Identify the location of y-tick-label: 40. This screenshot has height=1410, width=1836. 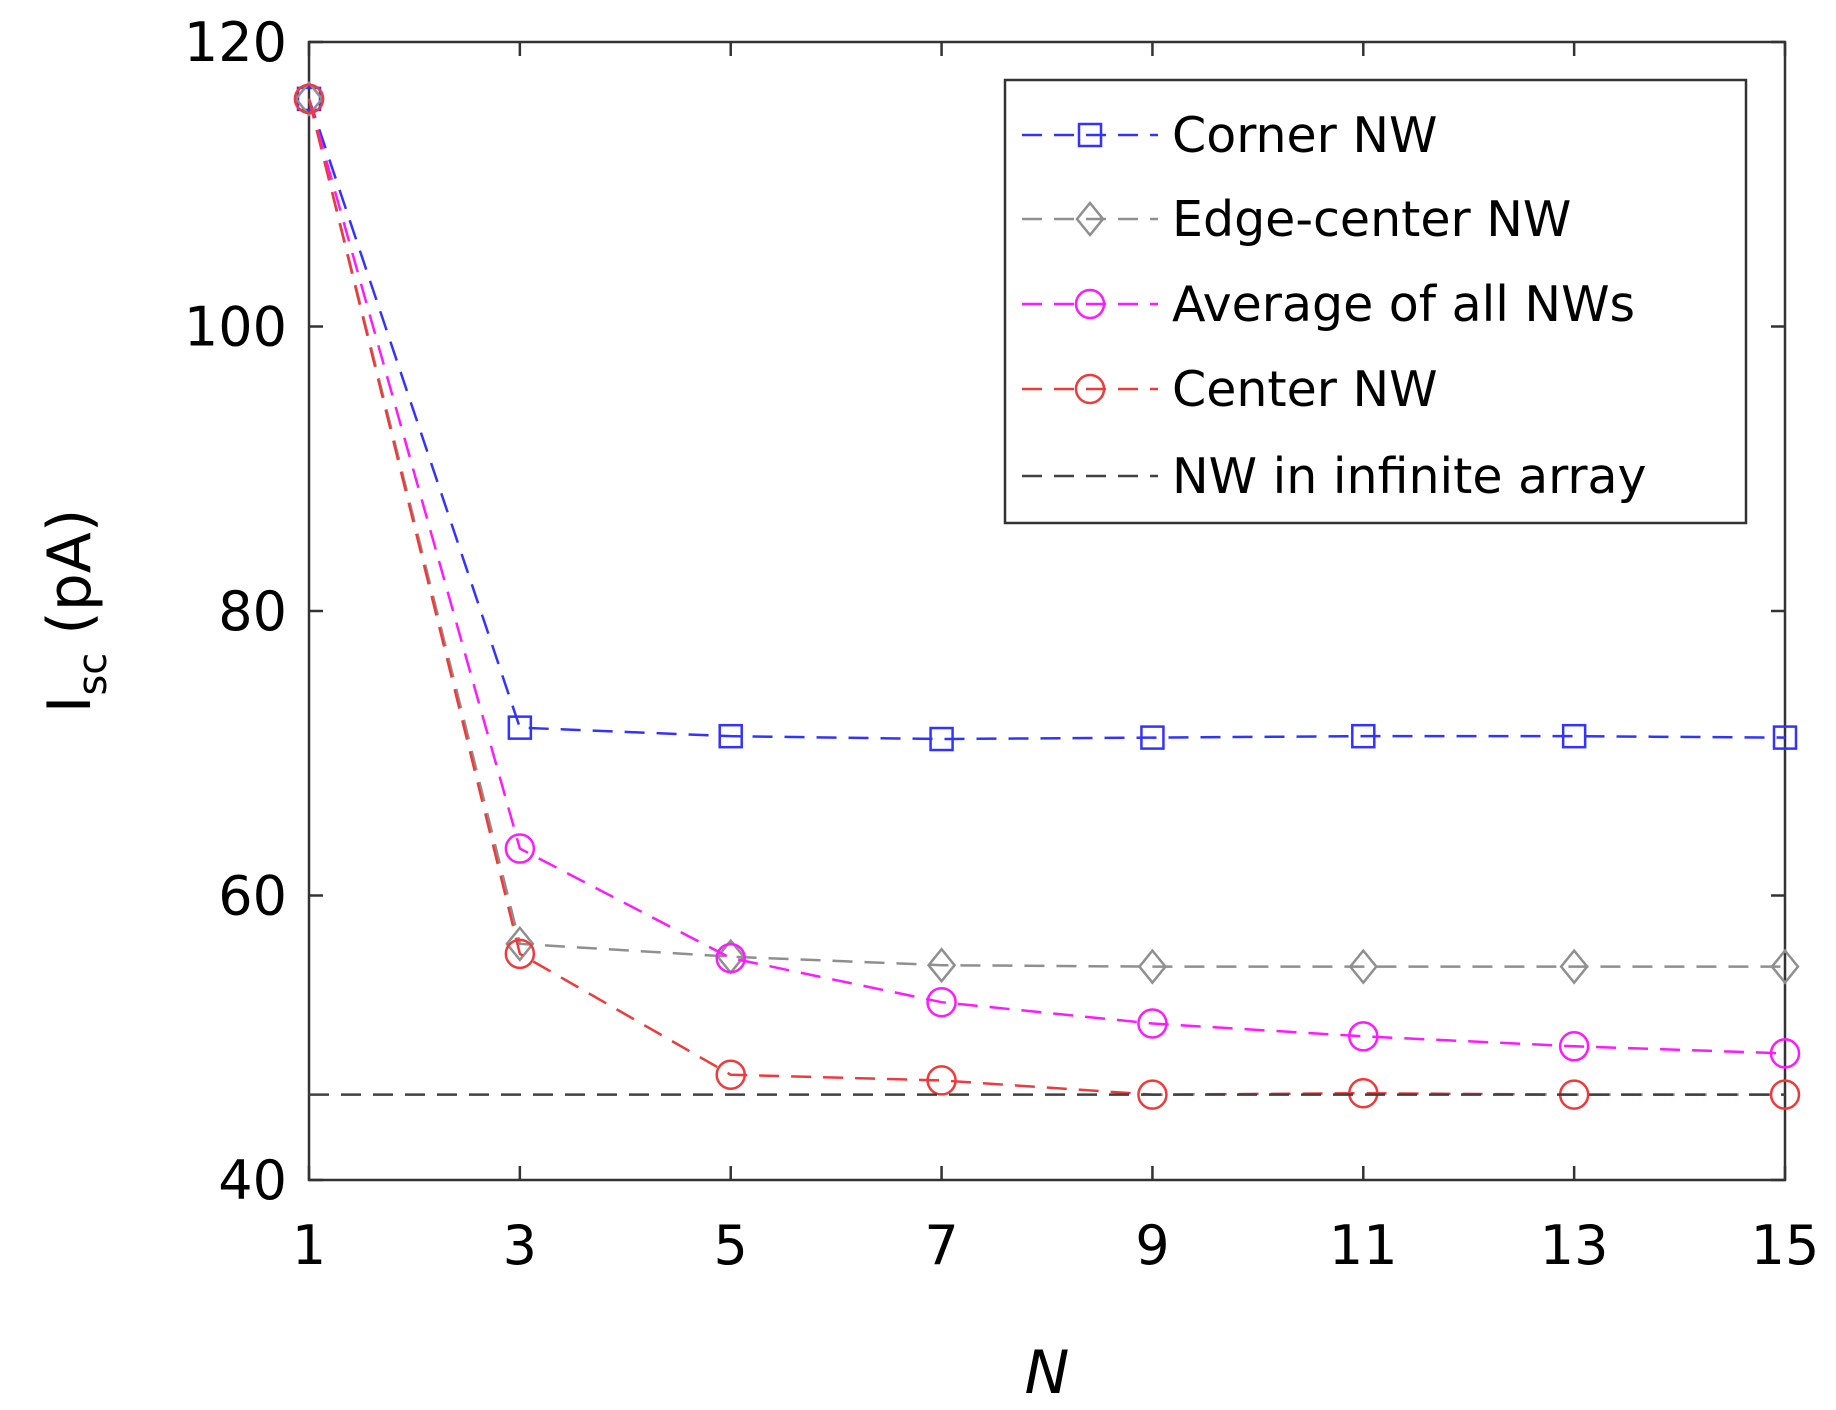
(252, 1180).